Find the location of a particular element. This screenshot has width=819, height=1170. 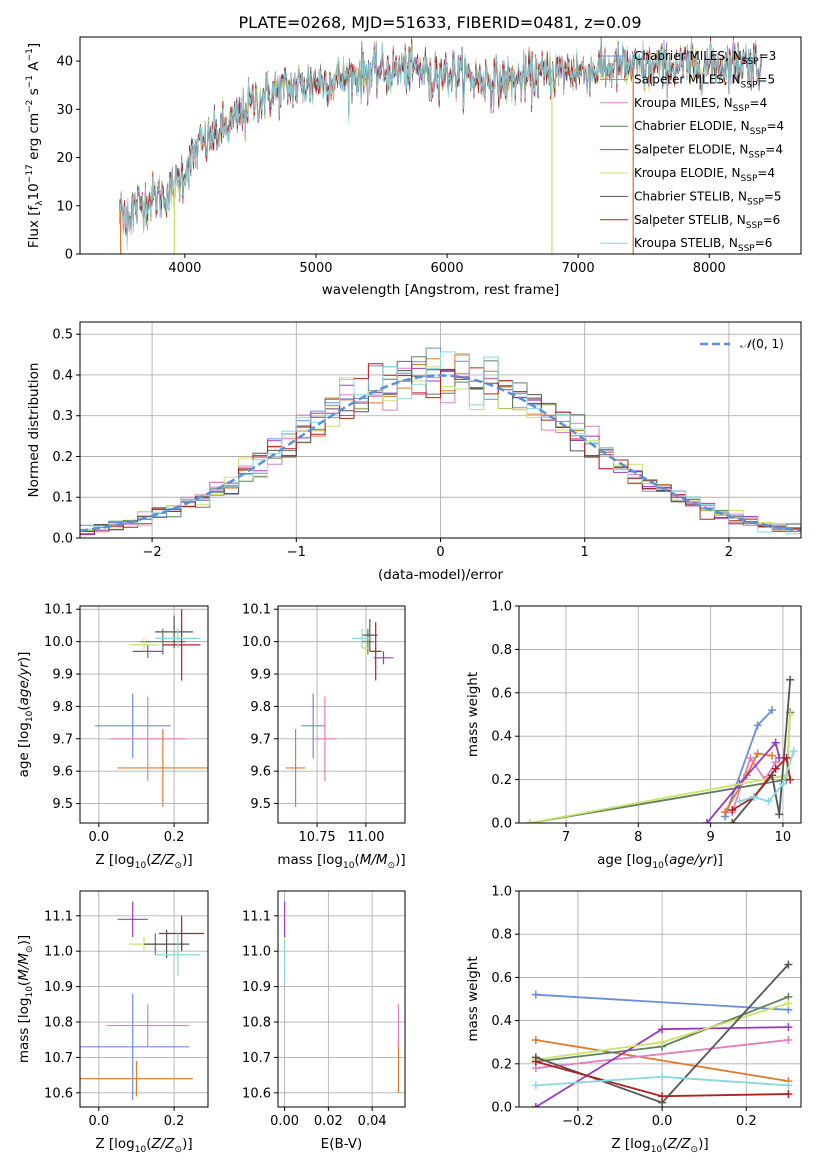

x-tick-label: 10 is located at coordinates (783, 837).